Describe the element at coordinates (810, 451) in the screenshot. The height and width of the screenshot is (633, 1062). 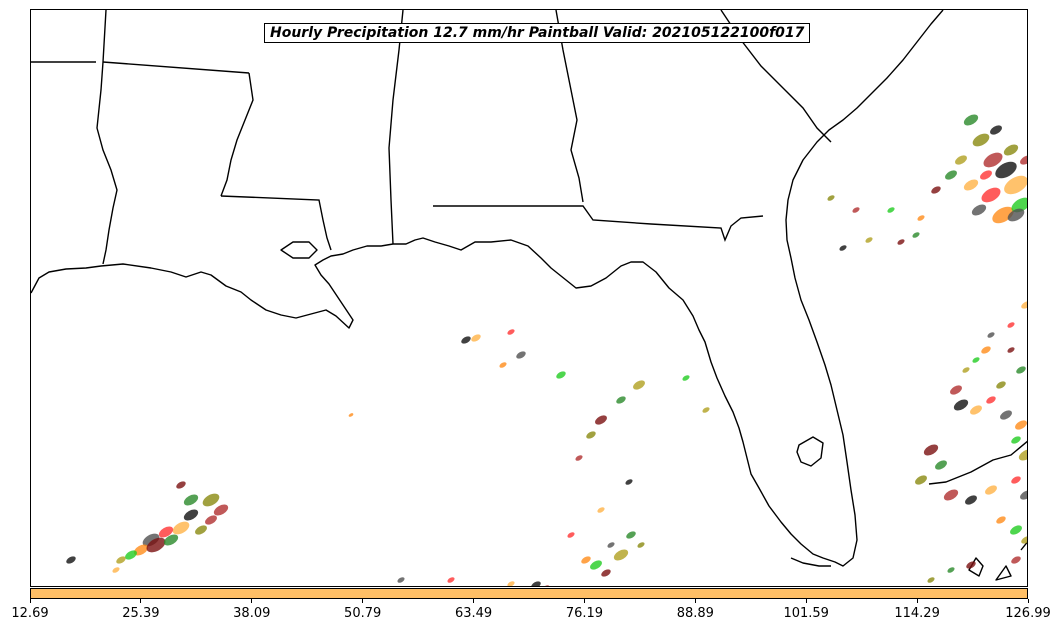
I see `lake-okeechobee` at that location.